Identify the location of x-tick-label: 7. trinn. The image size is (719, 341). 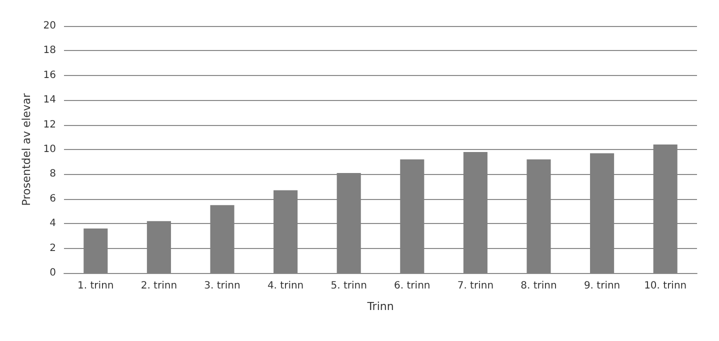
(475, 286).